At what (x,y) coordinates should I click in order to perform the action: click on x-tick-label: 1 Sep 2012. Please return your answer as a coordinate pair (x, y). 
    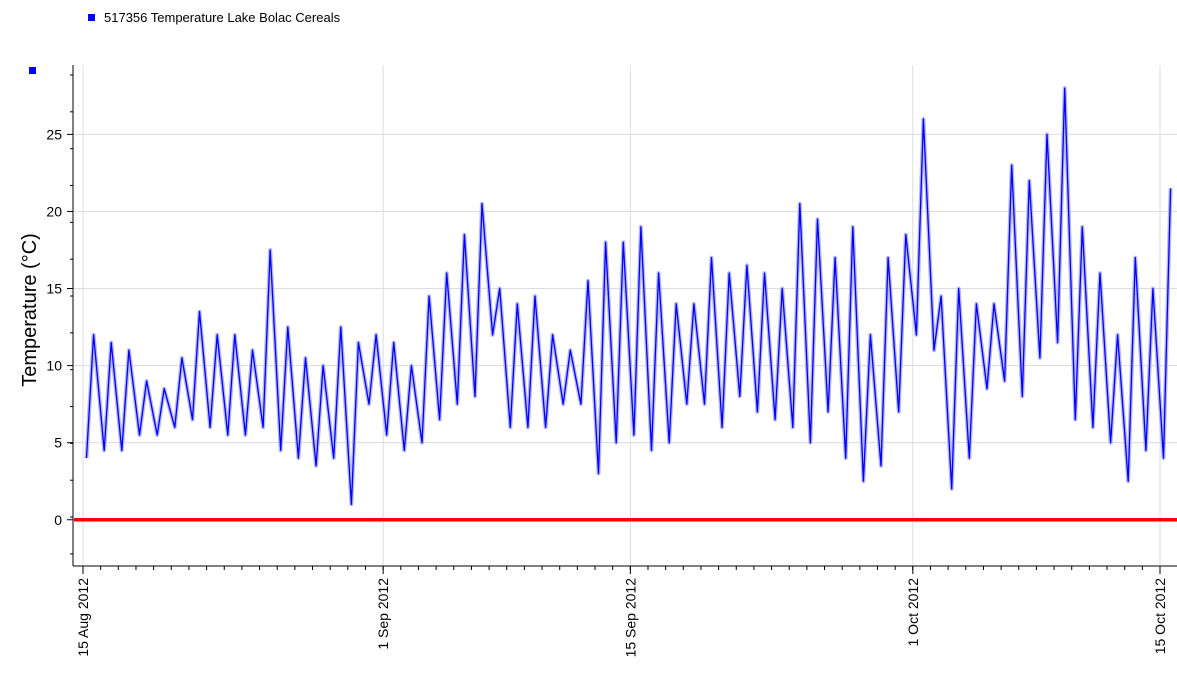
    Looking at the image, I should click on (383, 614).